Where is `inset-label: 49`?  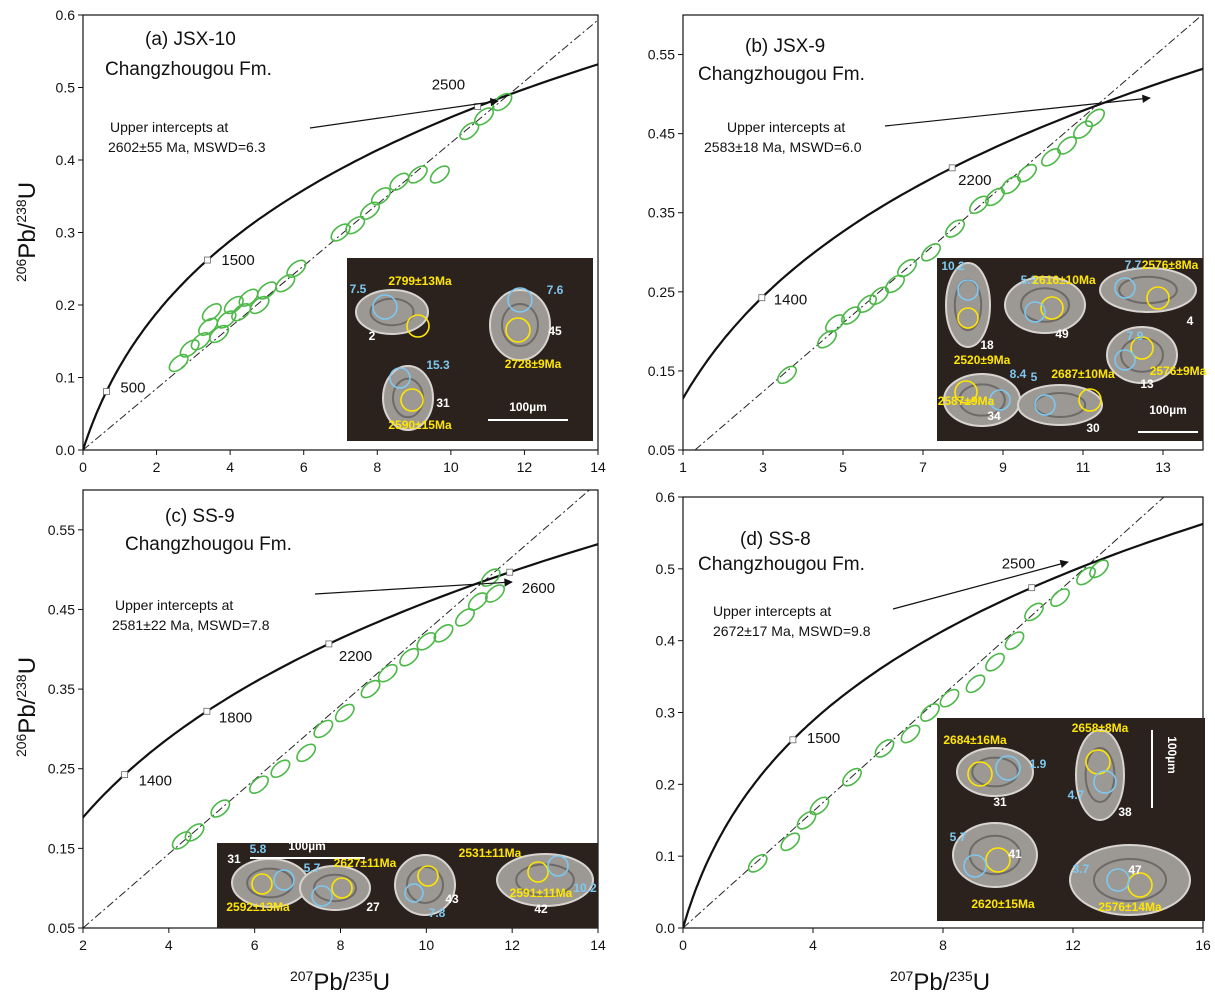
inset-label: 49 is located at coordinates (1062, 334).